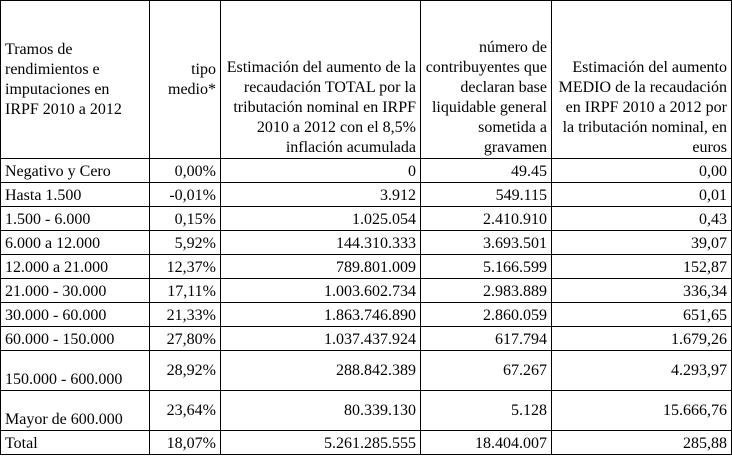 Image resolution: width=732 pixels, height=465 pixels. Describe the element at coordinates (641, 338) in the screenshot. I see `cell-medio: 1.679,26` at that location.